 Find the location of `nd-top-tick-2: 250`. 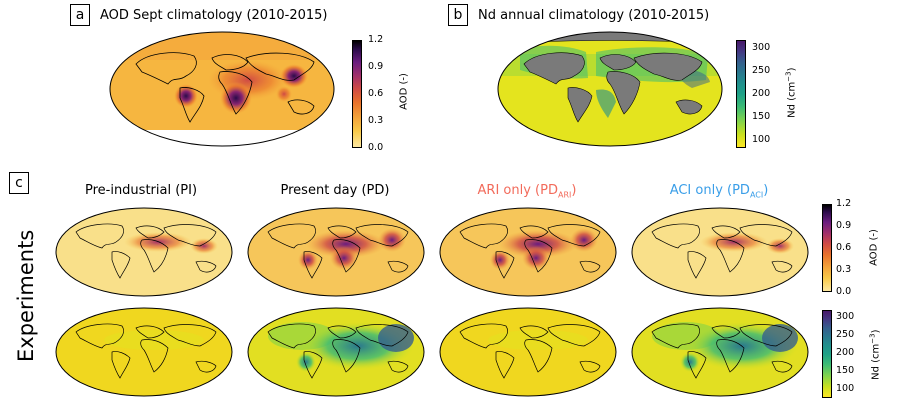

nd-top-tick-2: 250 is located at coordinates (761, 70).